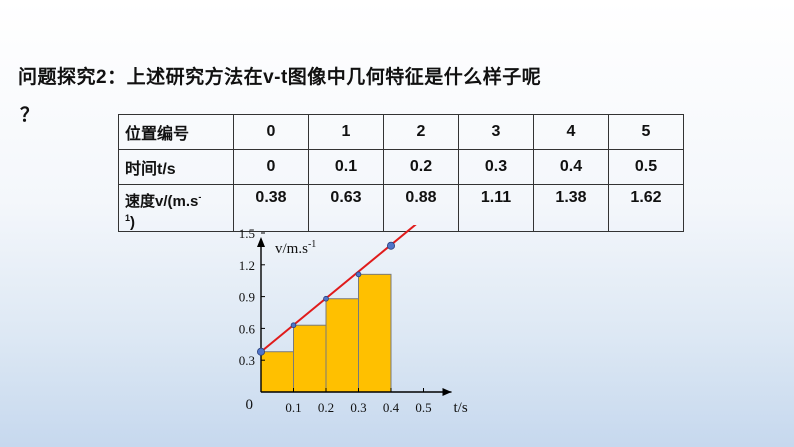 The image size is (794, 447). Describe the element at coordinates (247, 297) in the screenshot. I see `y-tick-label: 0.9` at that location.